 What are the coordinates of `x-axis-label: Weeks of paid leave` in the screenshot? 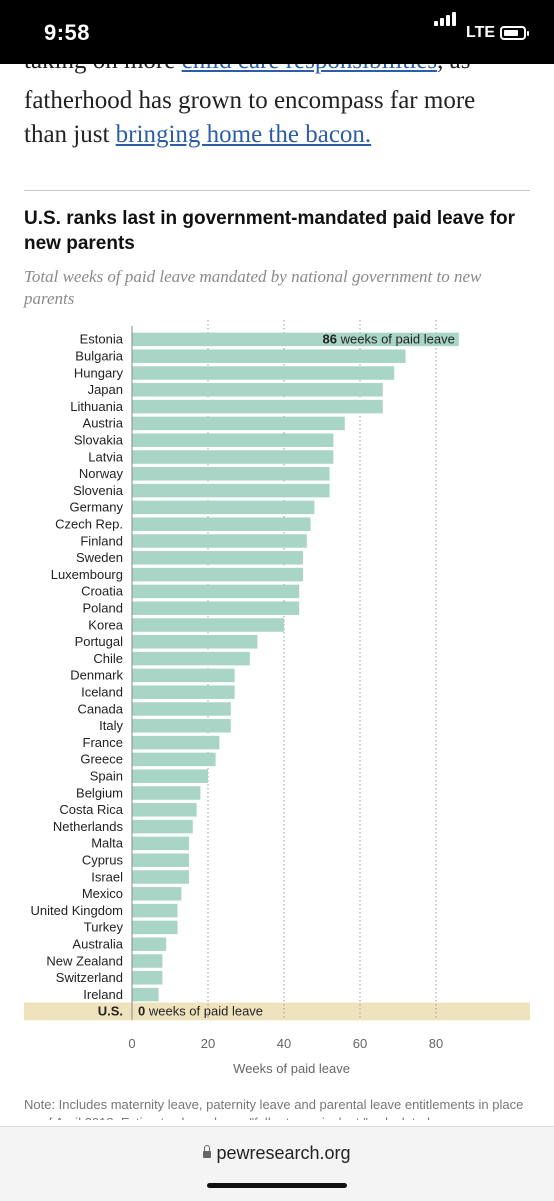 It's located at (291, 1068).